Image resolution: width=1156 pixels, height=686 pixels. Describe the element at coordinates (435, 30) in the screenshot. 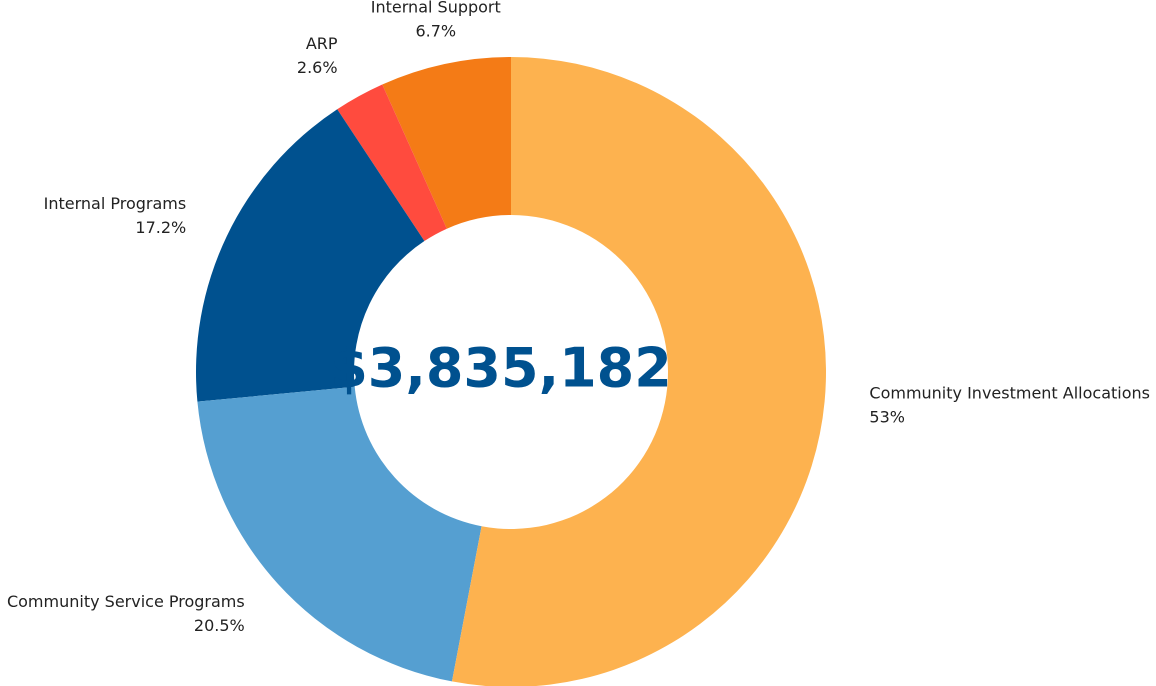

I see `slice-value-label: 6.7%` at that location.